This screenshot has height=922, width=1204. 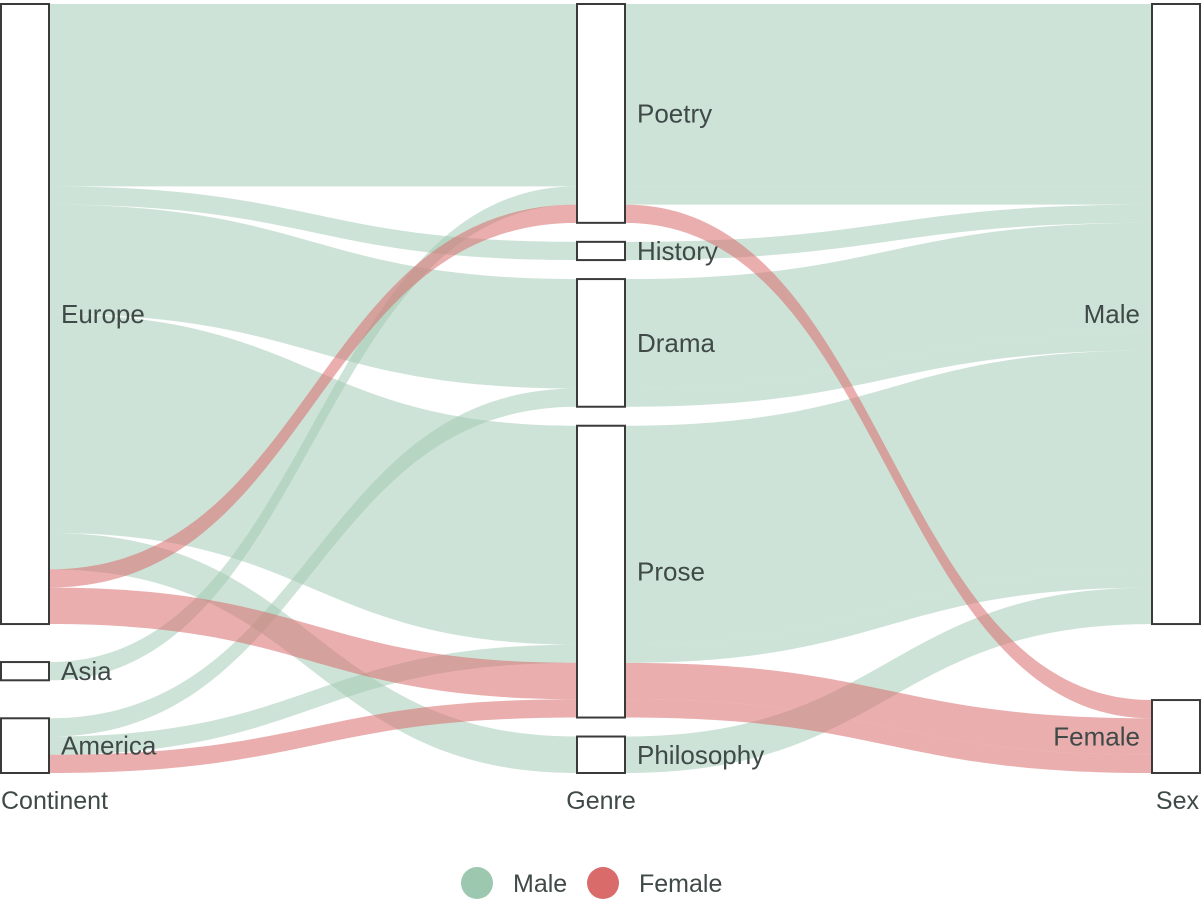 I want to click on flow-history-to-male-male, so click(x=888, y=232).